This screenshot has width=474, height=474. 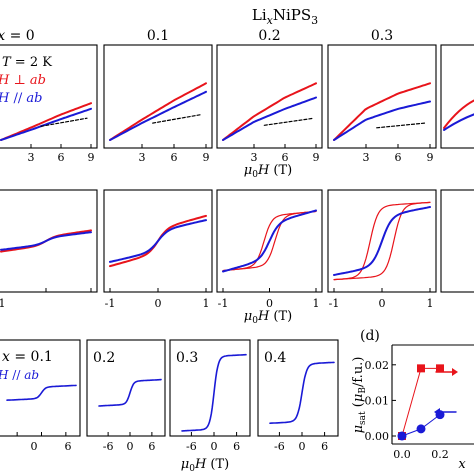 I want to click on panel-label-row1: 0.1, so click(x=158, y=36).